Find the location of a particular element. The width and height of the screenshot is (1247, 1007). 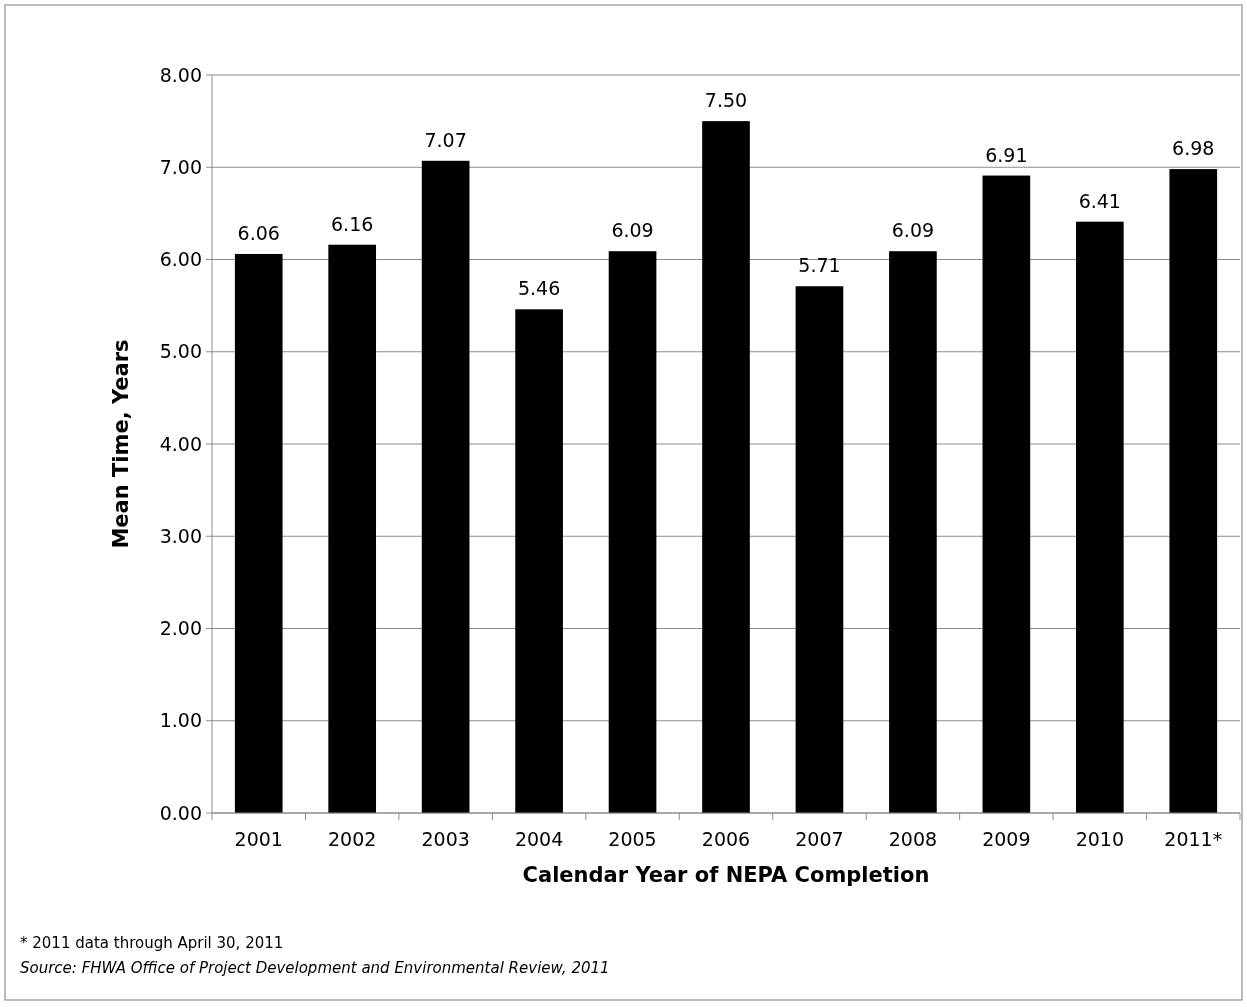

y-tick-label: 8.00 is located at coordinates (180, 74).